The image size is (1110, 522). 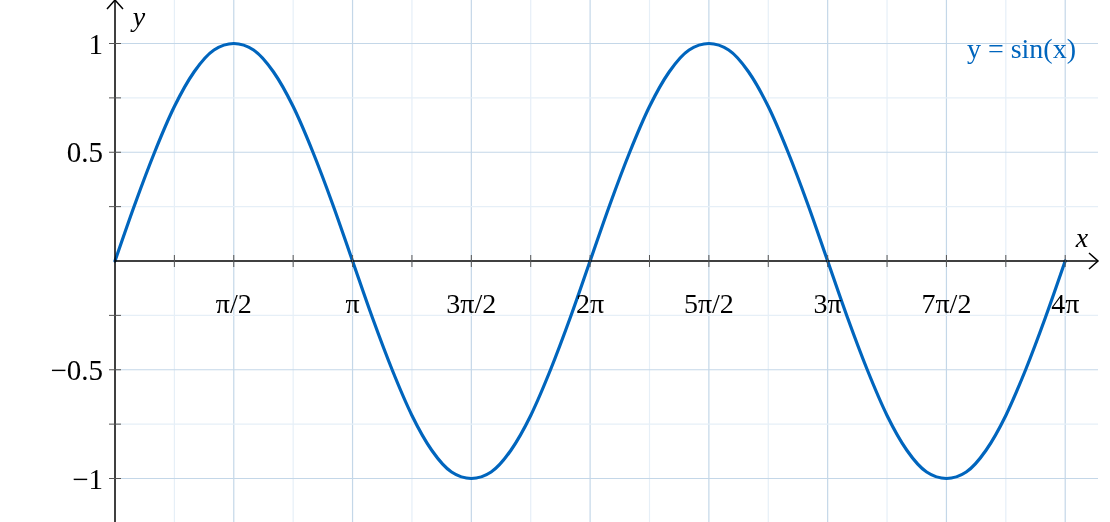 I want to click on y-tick-label: −1, so click(x=87, y=478).